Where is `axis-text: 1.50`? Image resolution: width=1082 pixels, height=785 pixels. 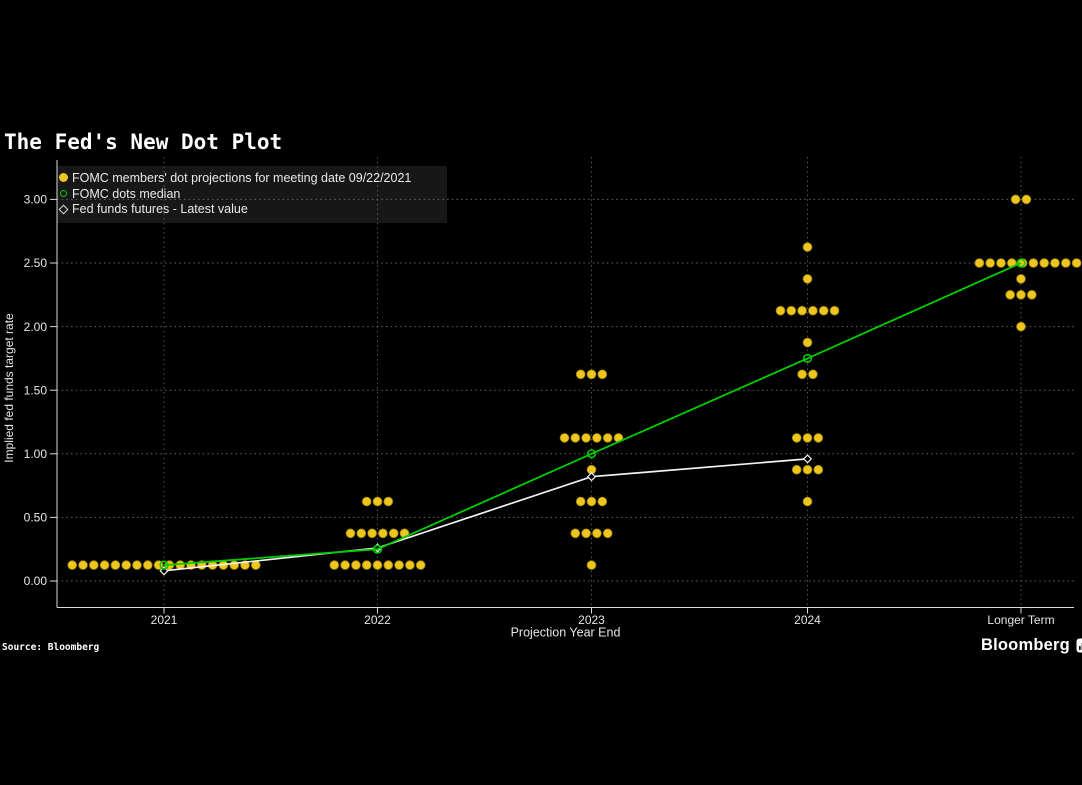 axis-text: 1.50 is located at coordinates (36, 390).